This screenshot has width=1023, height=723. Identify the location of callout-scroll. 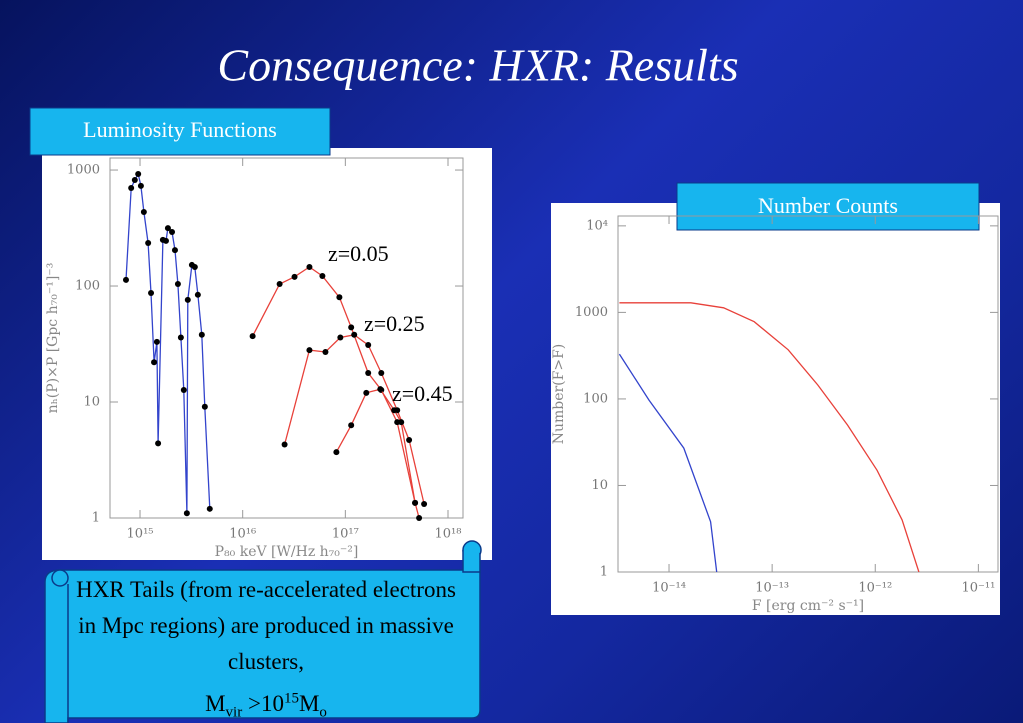
(263, 631).